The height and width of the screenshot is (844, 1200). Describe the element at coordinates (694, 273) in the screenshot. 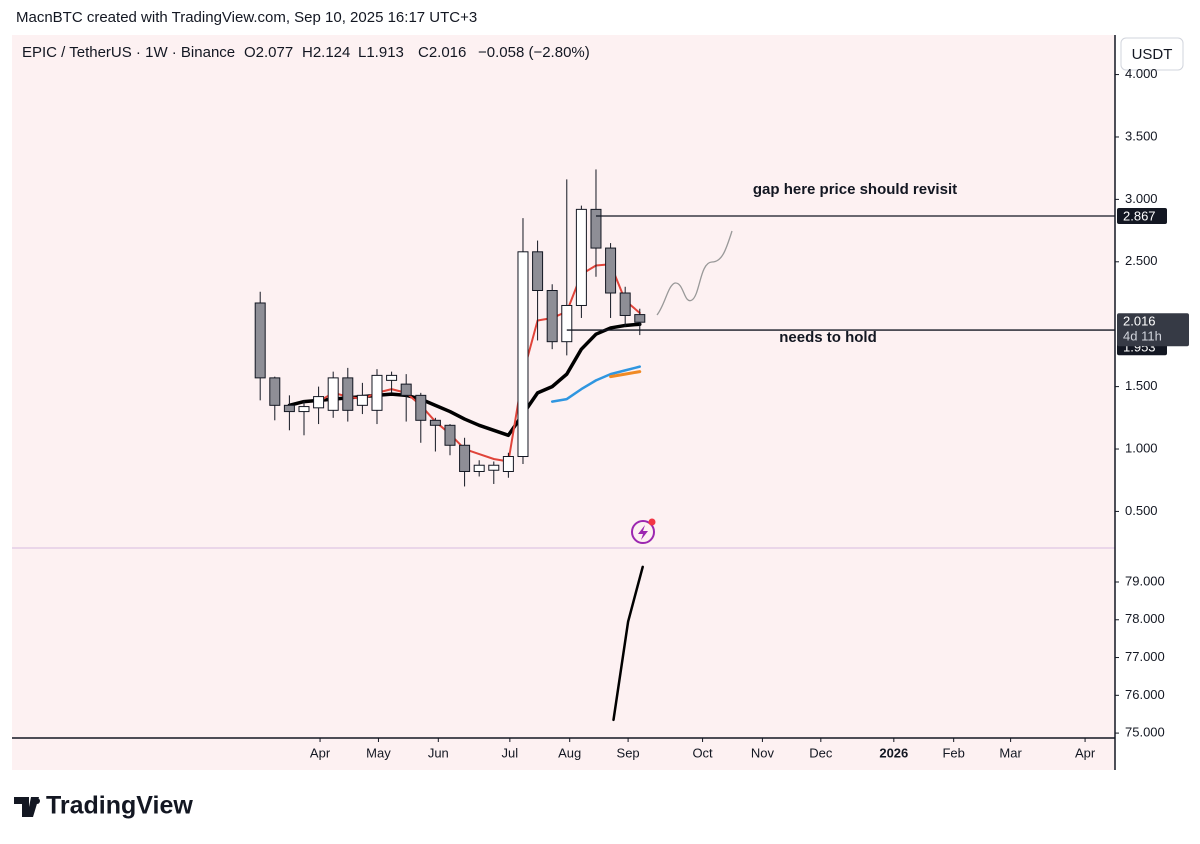

I see `projection-drawing` at that location.